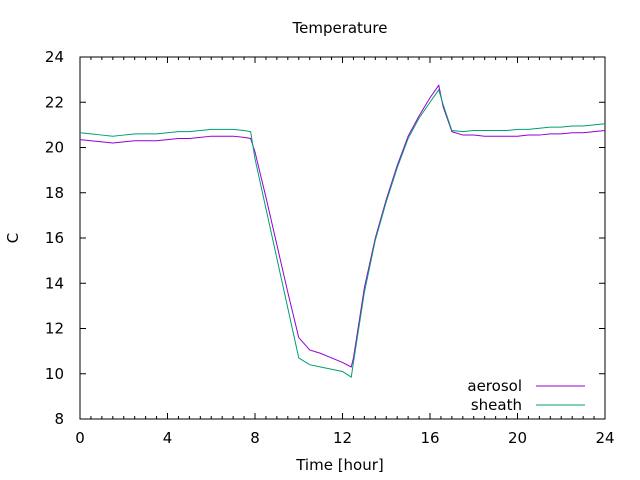 The image size is (640, 480). I want to click on x-tick-label: 16, so click(429, 438).